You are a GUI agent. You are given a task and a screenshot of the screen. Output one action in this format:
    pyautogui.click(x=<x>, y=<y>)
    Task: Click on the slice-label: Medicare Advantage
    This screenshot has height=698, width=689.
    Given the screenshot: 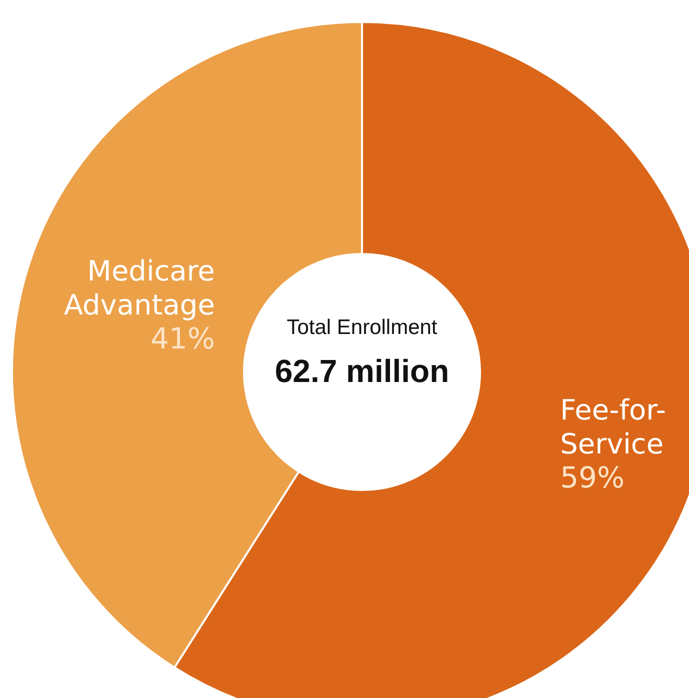 What is the action you would take?
    pyautogui.click(x=139, y=288)
    